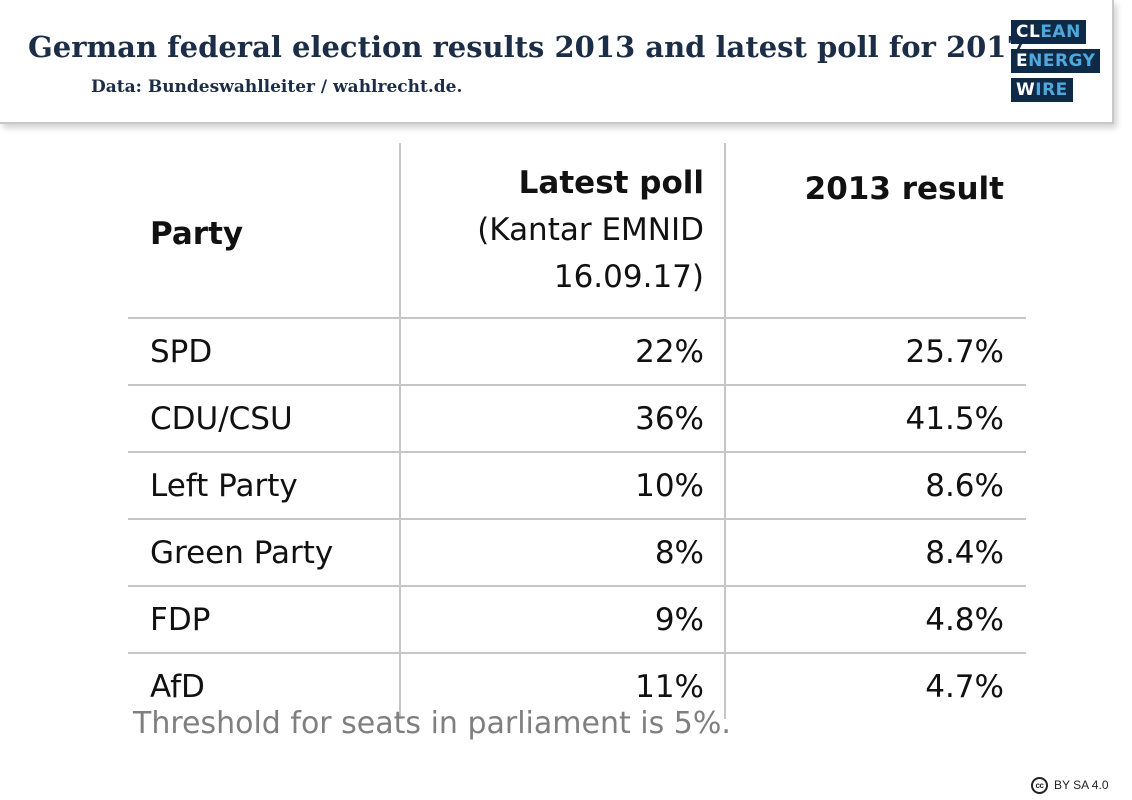 The height and width of the screenshot is (800, 1132). I want to click on table-row: Left Party 10% 8.6%, so click(577, 486).